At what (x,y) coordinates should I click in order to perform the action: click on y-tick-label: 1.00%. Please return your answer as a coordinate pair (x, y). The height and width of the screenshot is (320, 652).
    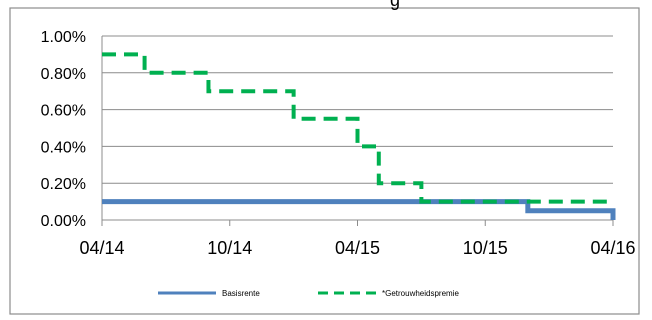
    Looking at the image, I should click on (63, 37).